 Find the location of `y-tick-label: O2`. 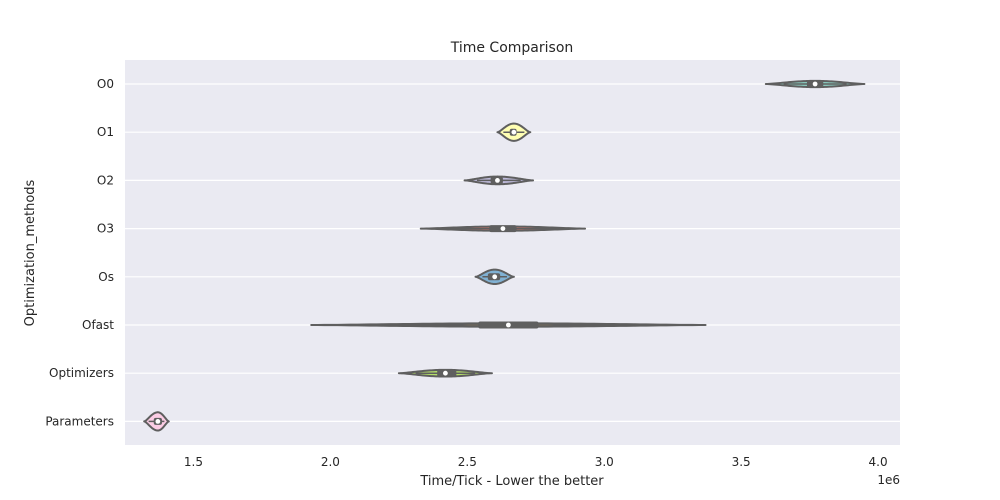

y-tick-label: O2 is located at coordinates (105, 180).